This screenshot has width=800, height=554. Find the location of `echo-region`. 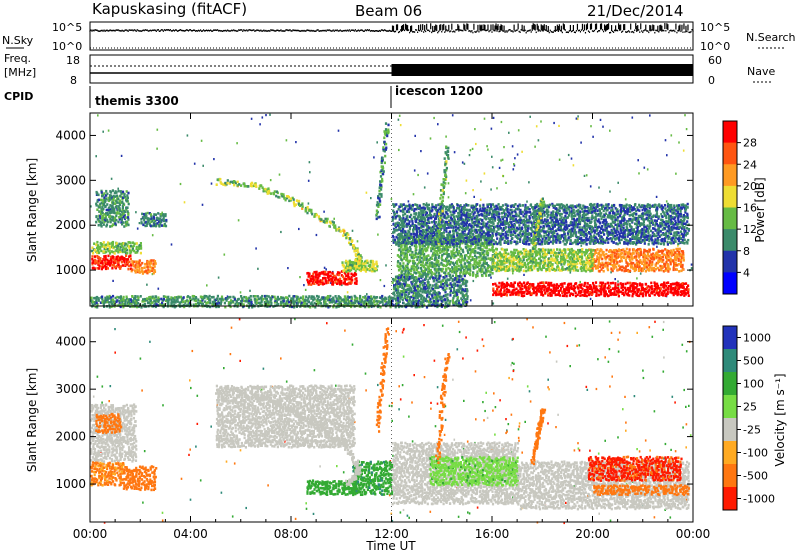

echo-region is located at coordinates (591, 289).